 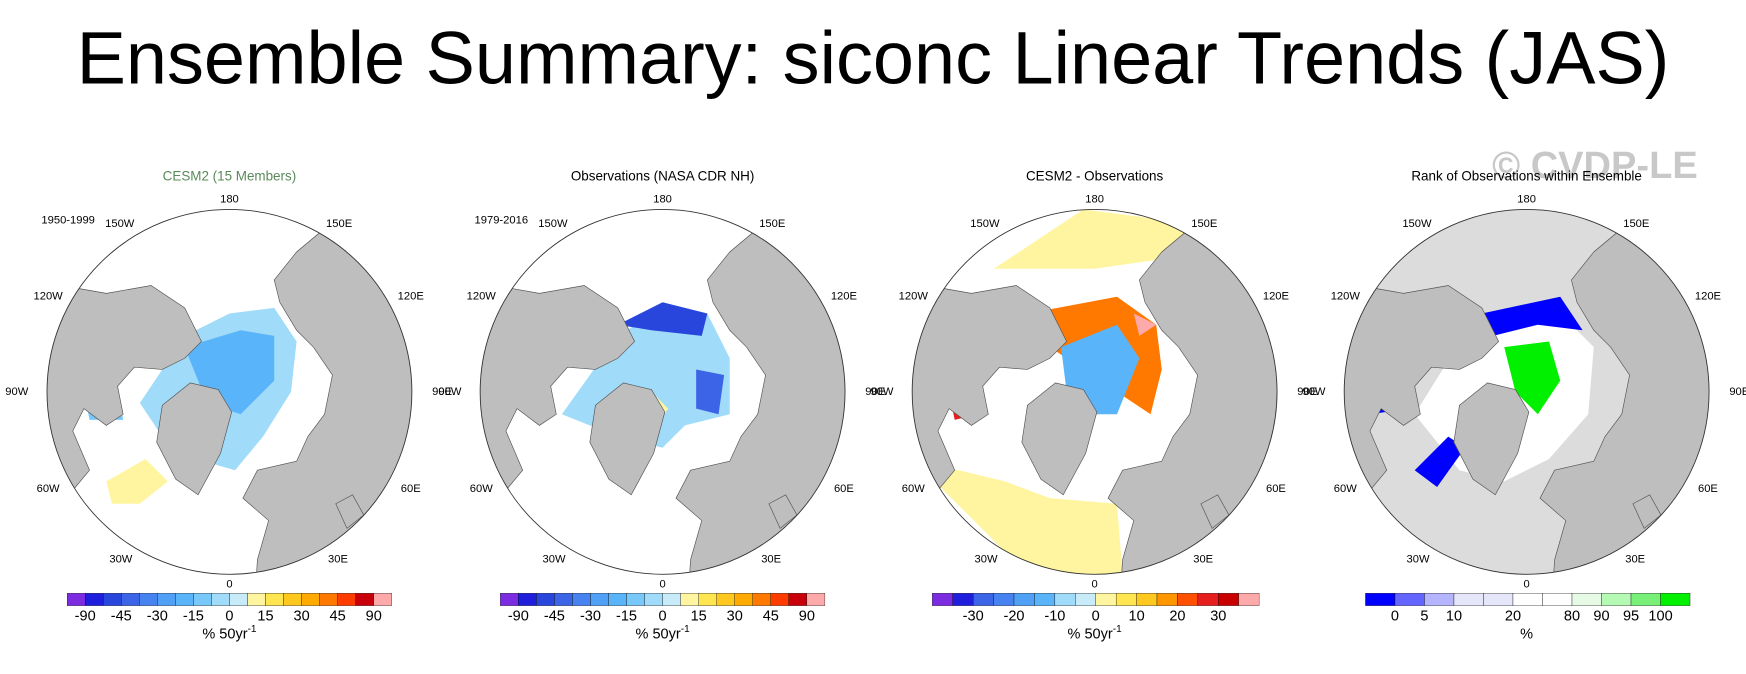 What do you see at coordinates (1595, 166) in the screenshot?
I see `watermark: © CVDP-LE` at bounding box center [1595, 166].